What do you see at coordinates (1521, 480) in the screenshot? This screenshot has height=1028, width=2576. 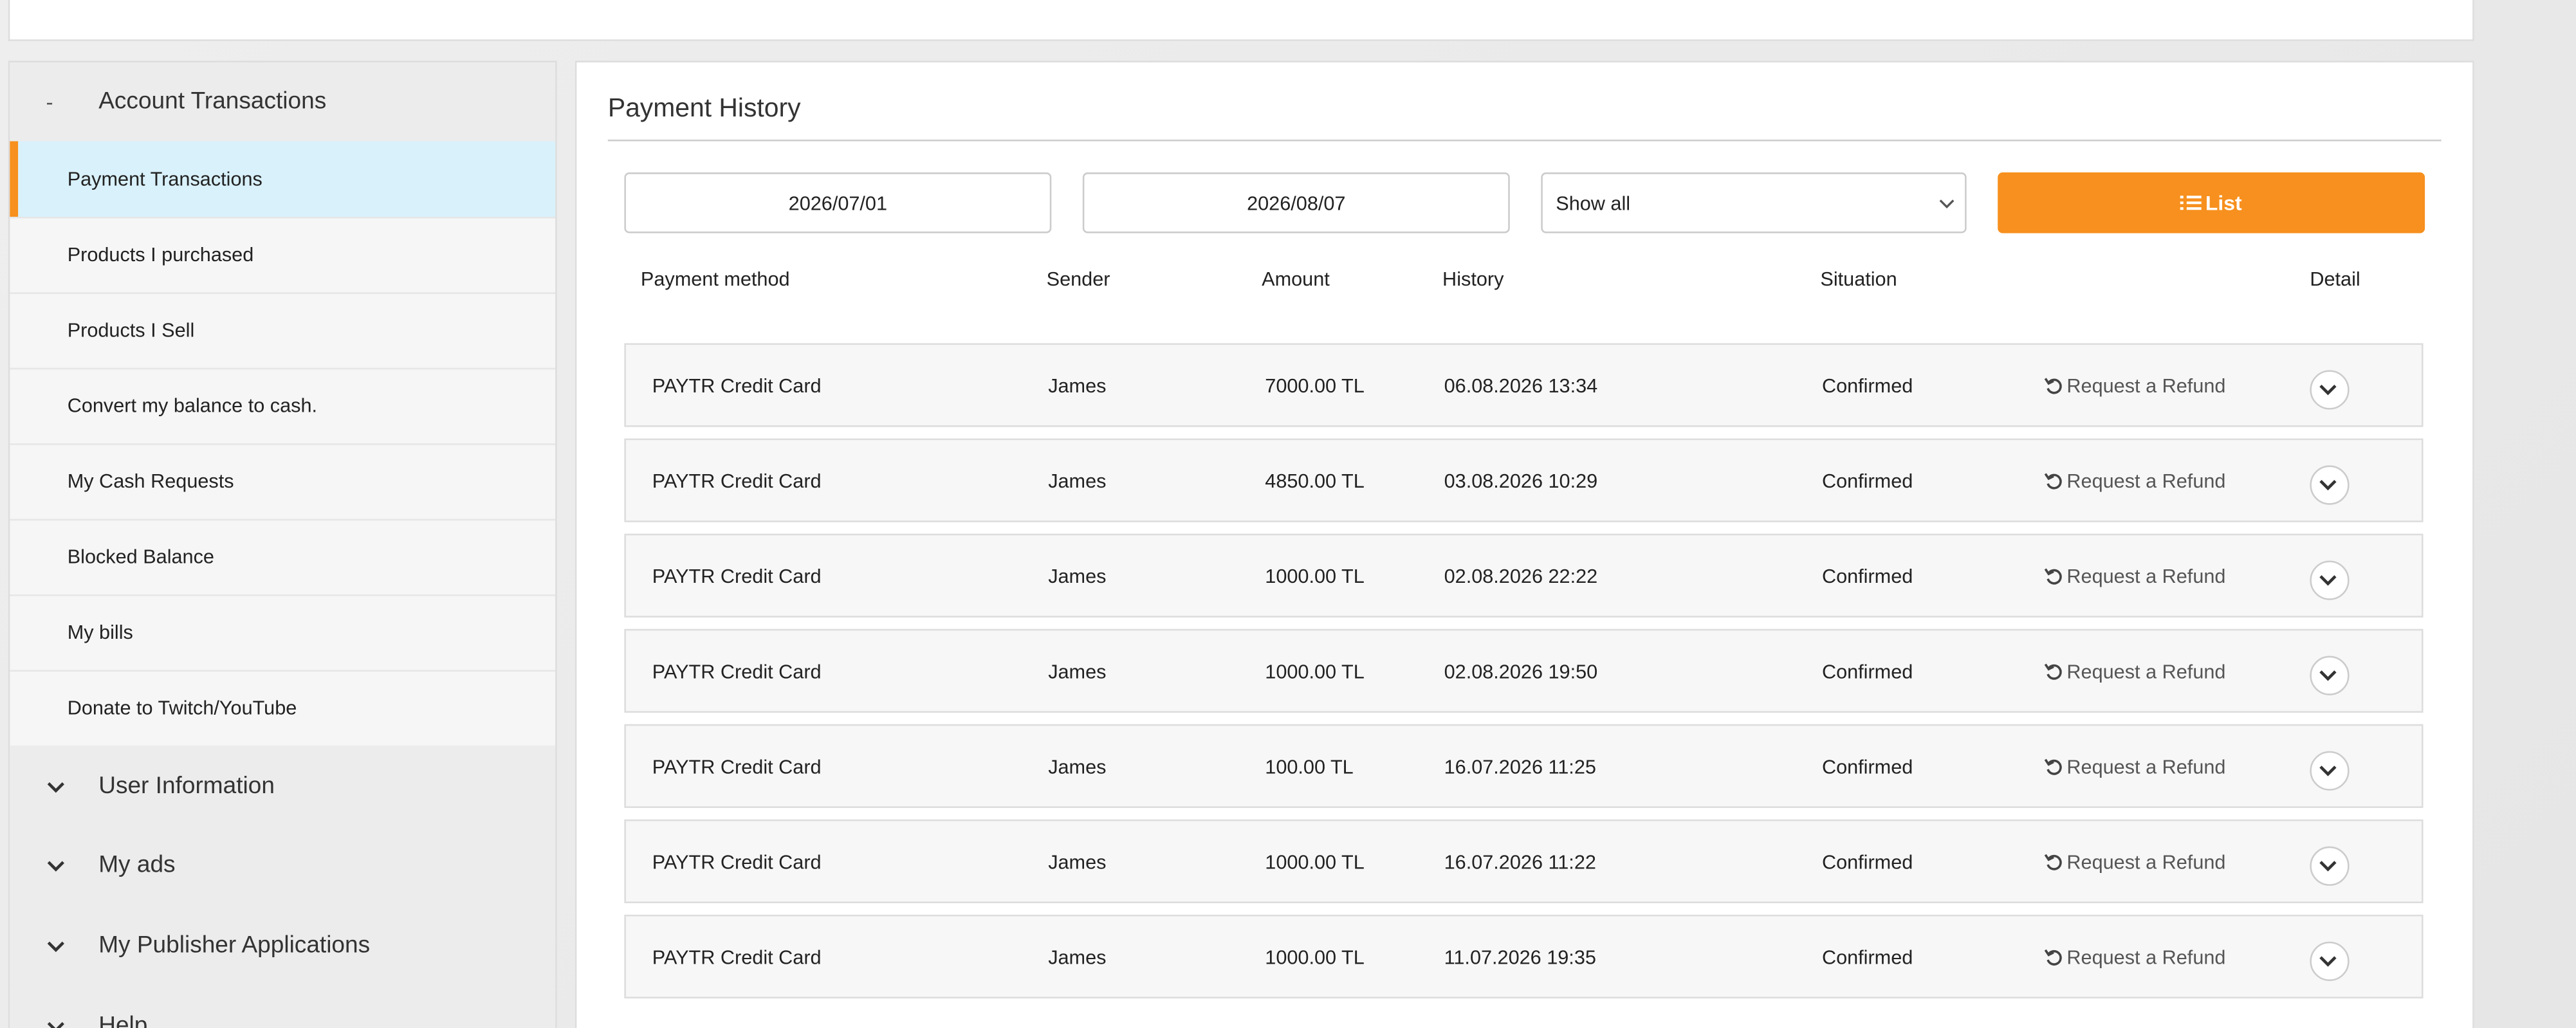 I see `table-cell: 03.08.2026 10:29` at bounding box center [1521, 480].